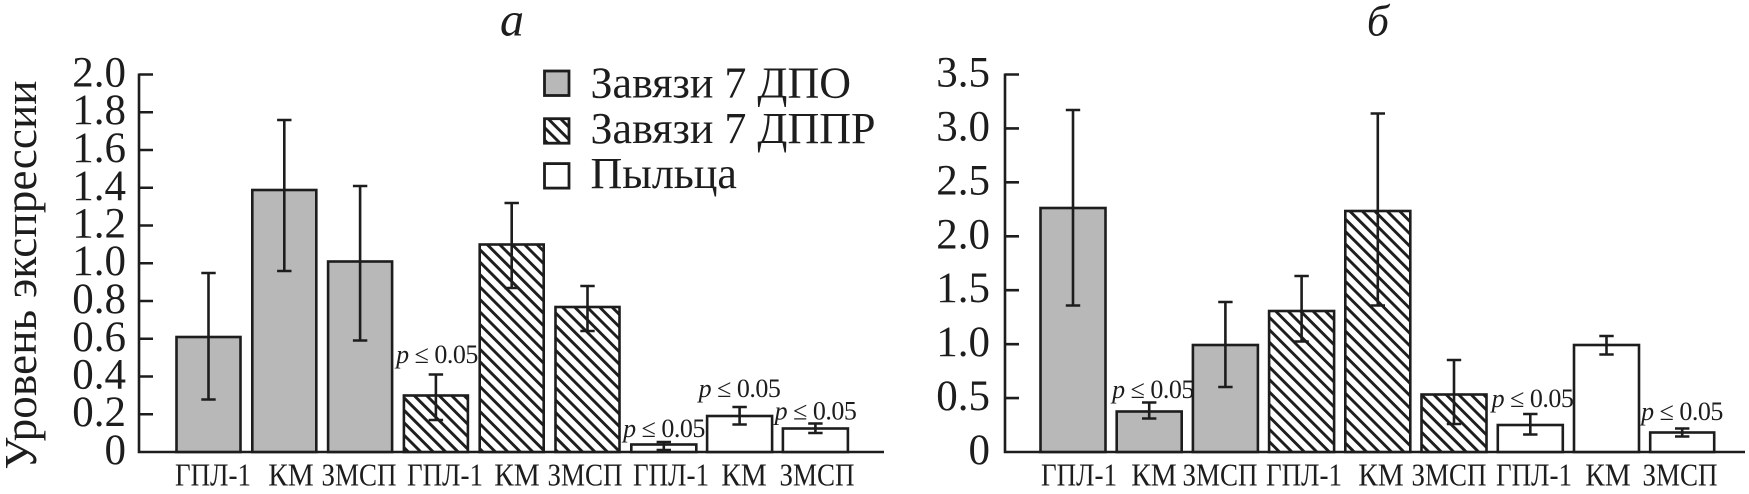 This screenshot has height=494, width=1749. I want to click on svg-text: 1.5, so click(963, 288).